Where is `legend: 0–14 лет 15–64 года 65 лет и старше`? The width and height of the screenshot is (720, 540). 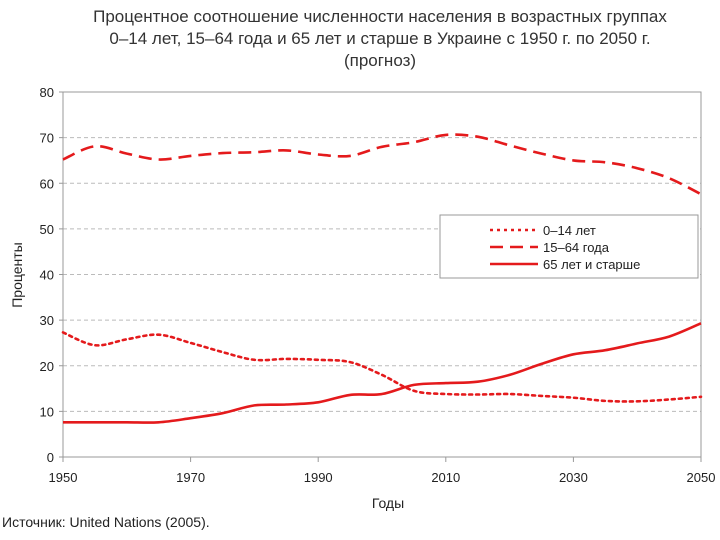
legend: 0–14 лет 15–64 года 65 лет и старше is located at coordinates (569, 246).